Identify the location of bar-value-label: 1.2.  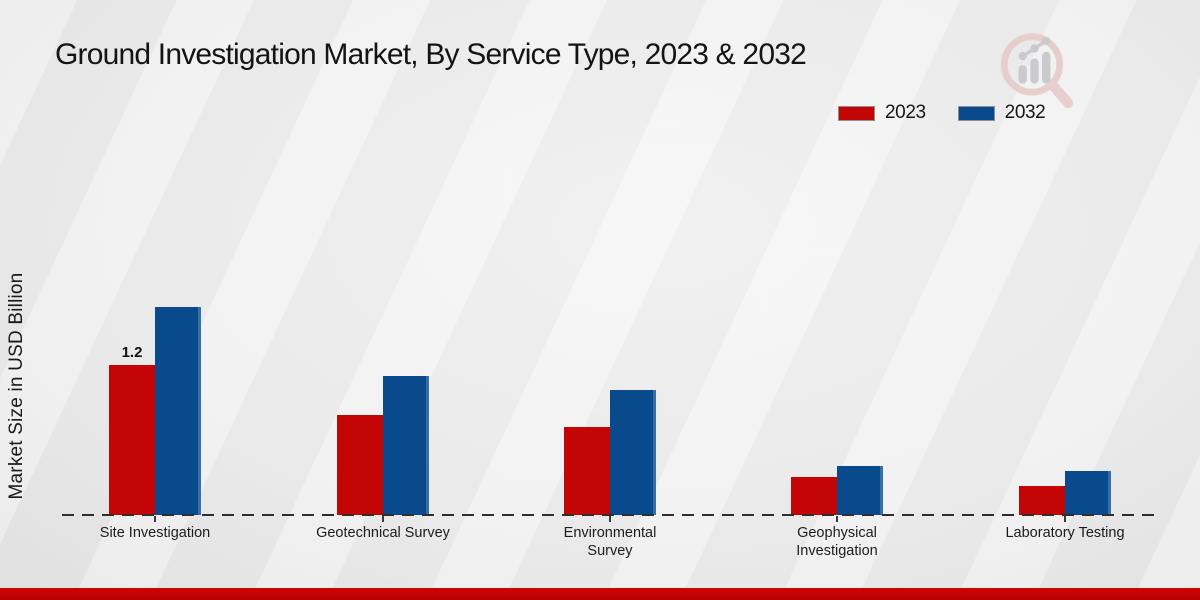
(132, 352).